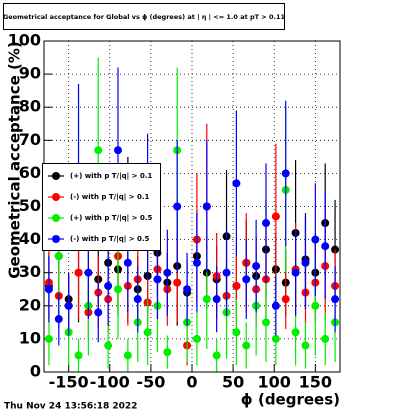 This screenshot has width=400, height=414. I want to click on legend-label: (+) with p T/|q| > 0.1, so click(111, 176).